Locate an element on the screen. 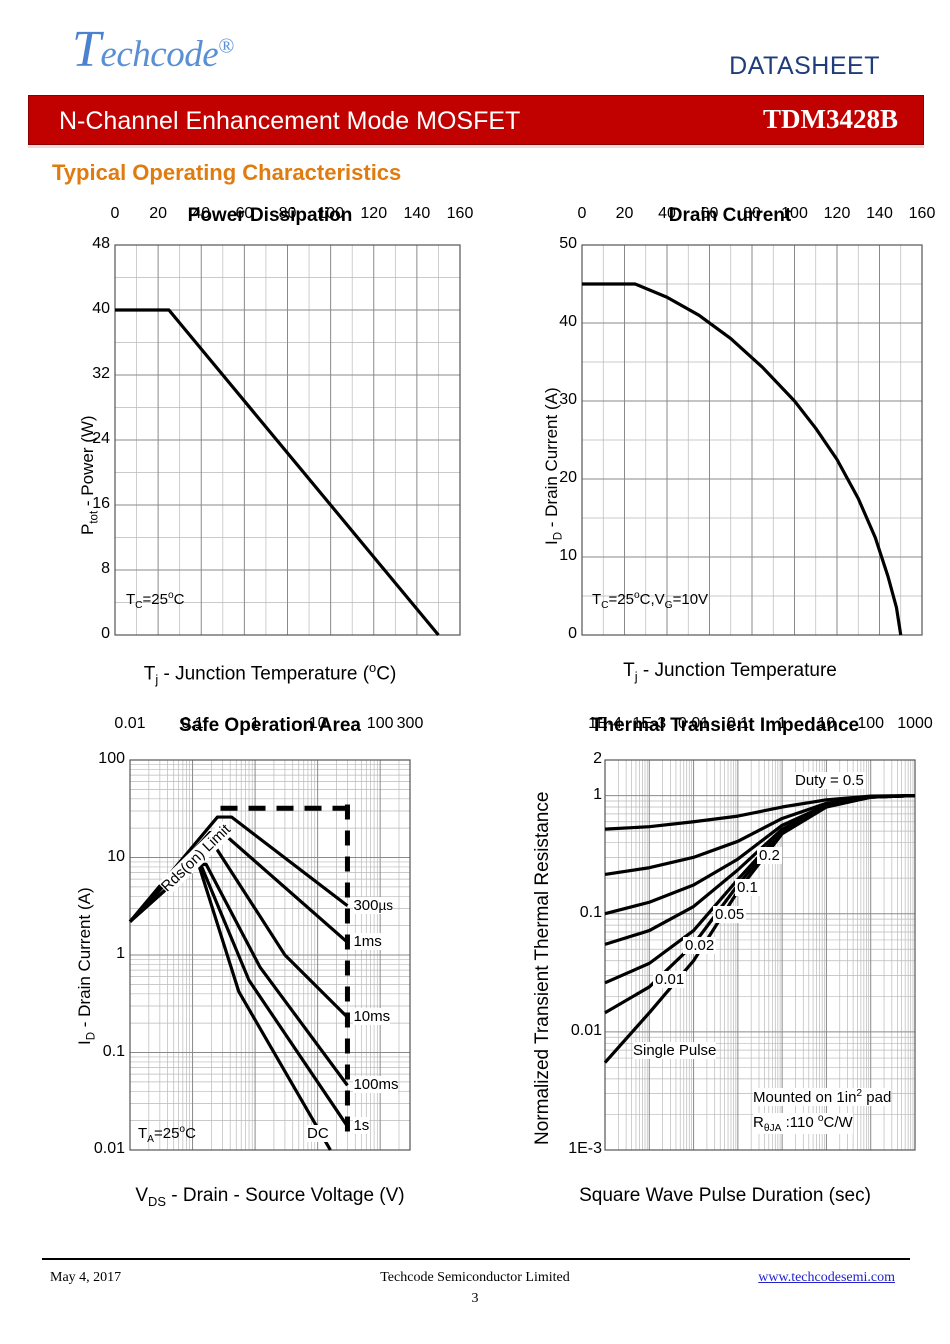  y-axis-label: Ptot - Power (W) is located at coordinates (89, 475).